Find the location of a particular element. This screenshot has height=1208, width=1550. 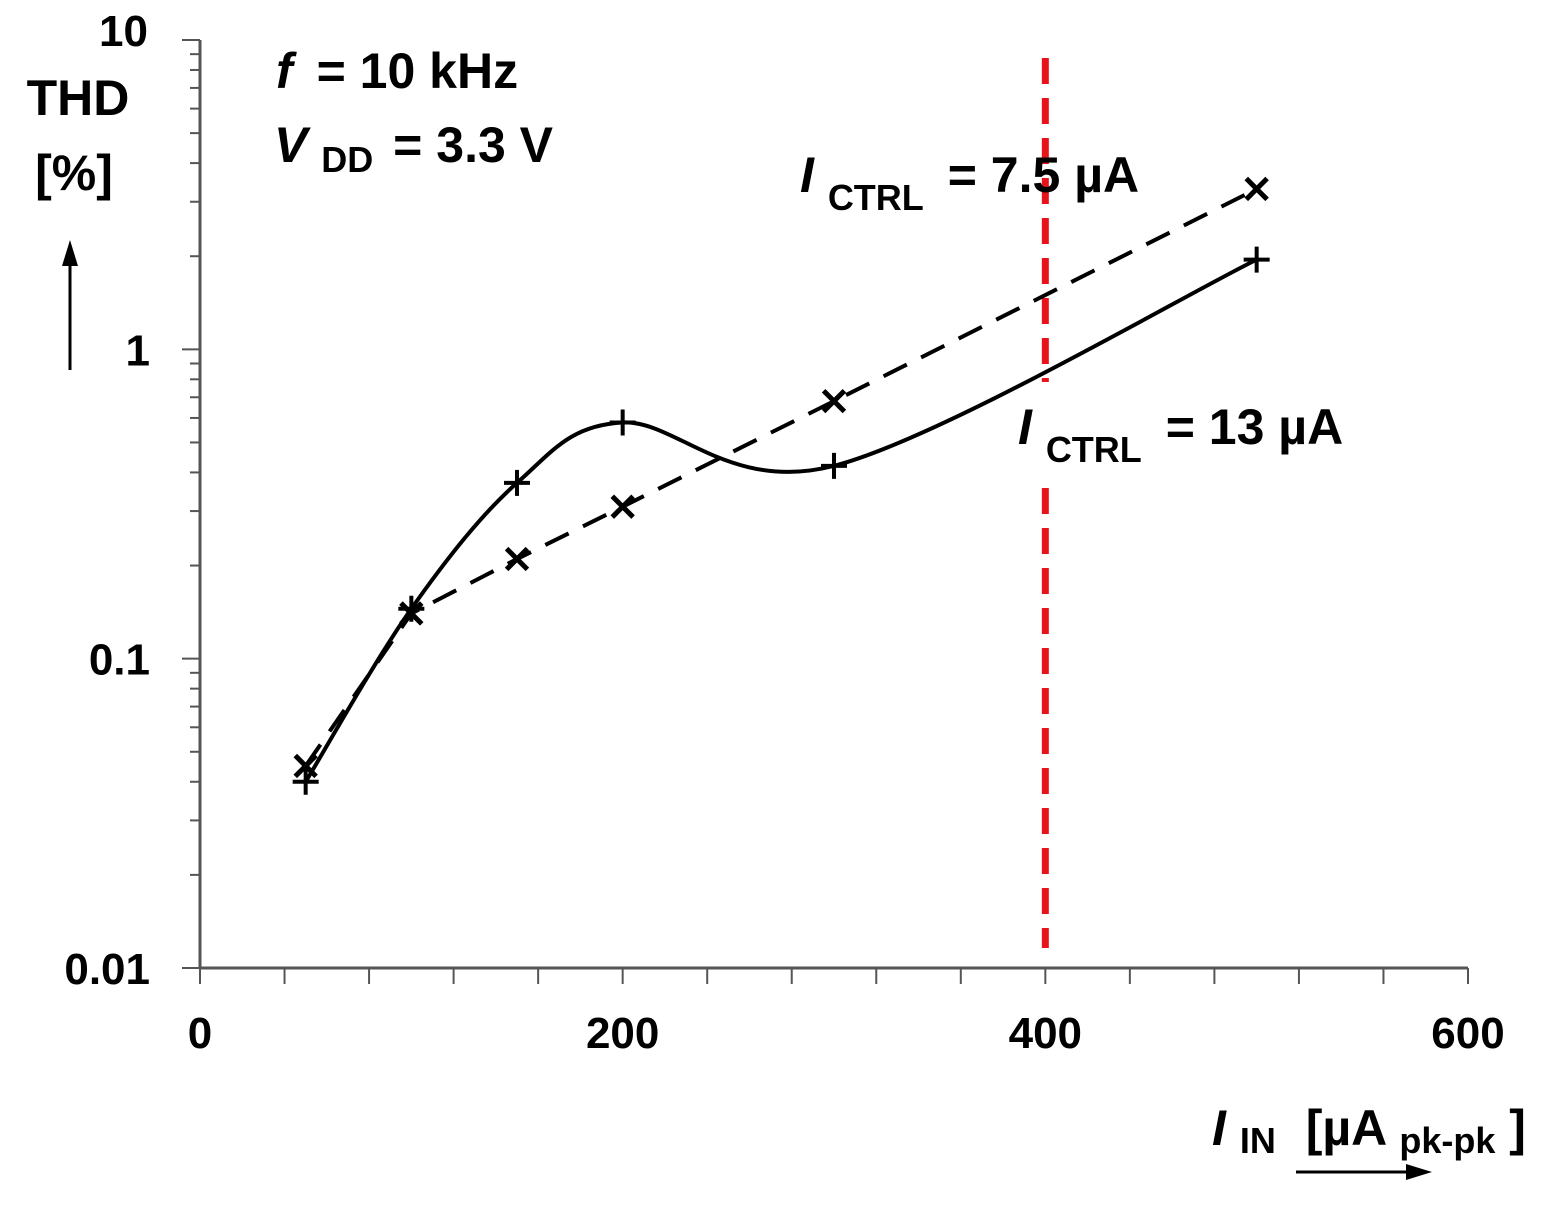

y-axis-label-line2: [%] is located at coordinates (74, 173).